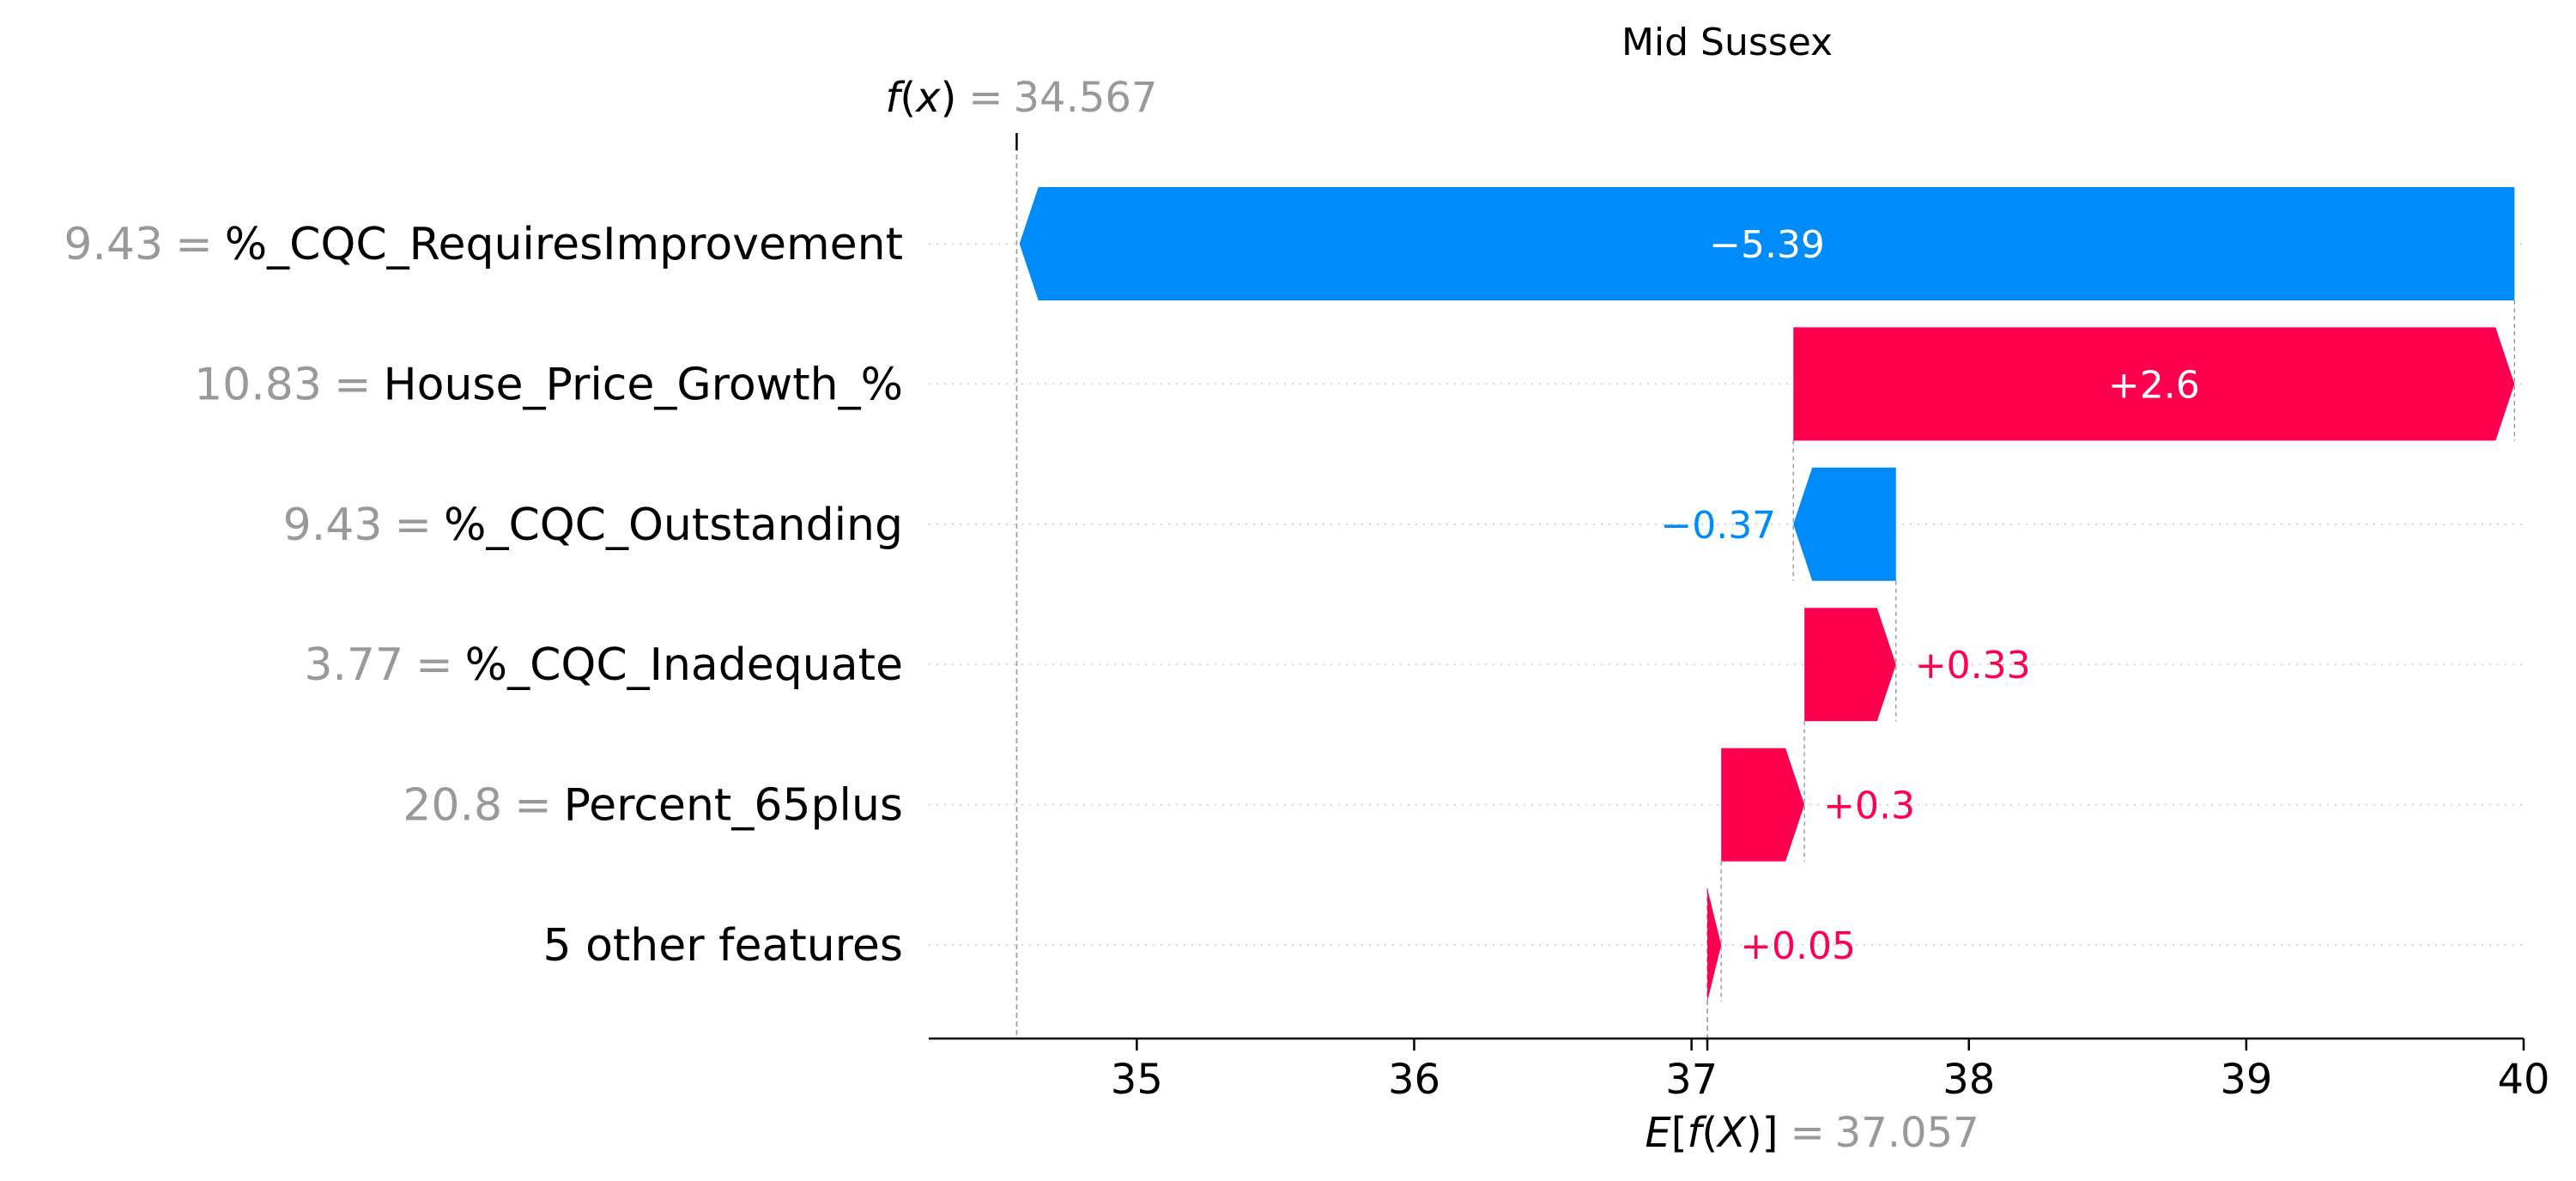 Image resolution: width=2576 pixels, height=1181 pixels. I want to click on bar-value-label: −0.37, so click(1718, 526).